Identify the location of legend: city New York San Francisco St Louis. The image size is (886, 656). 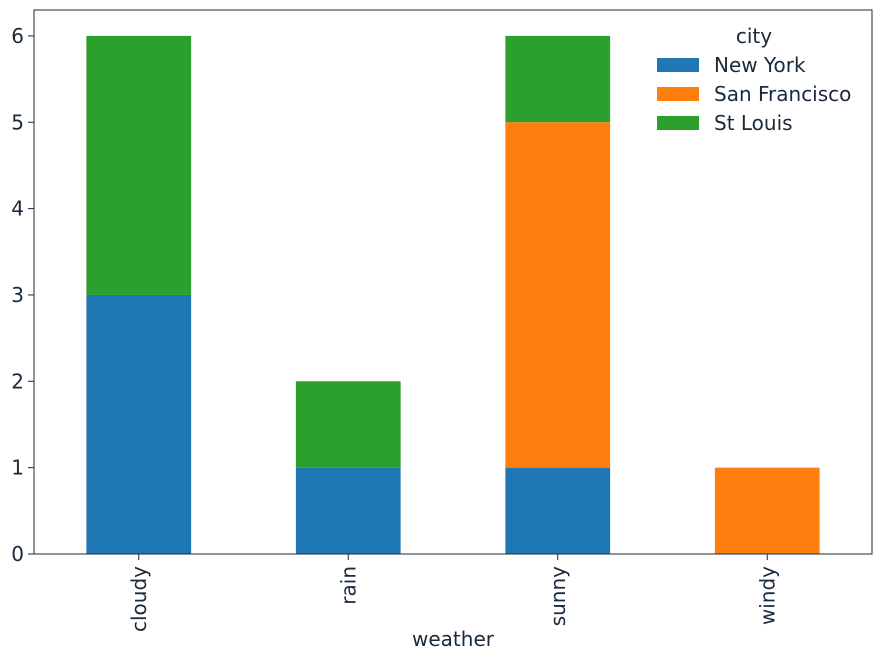
(754, 79).